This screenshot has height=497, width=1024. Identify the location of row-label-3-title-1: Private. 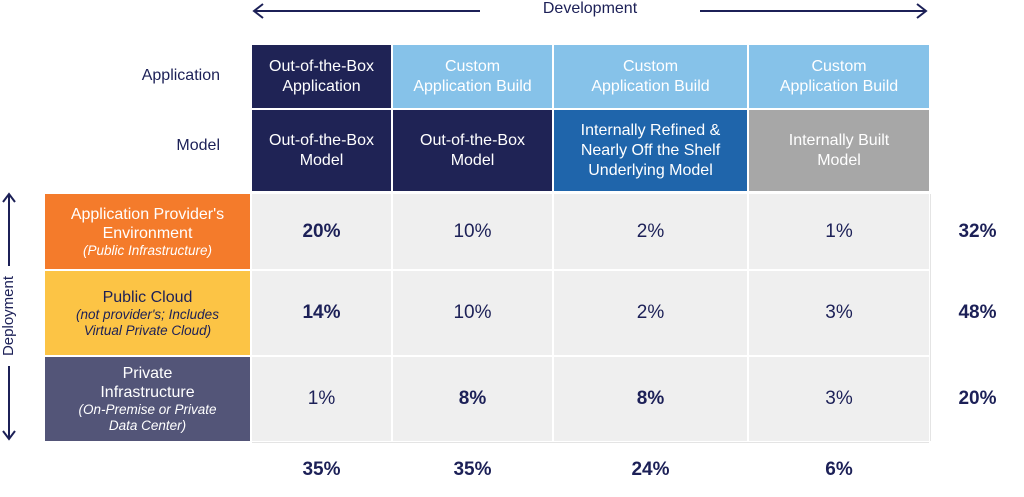
(147, 373).